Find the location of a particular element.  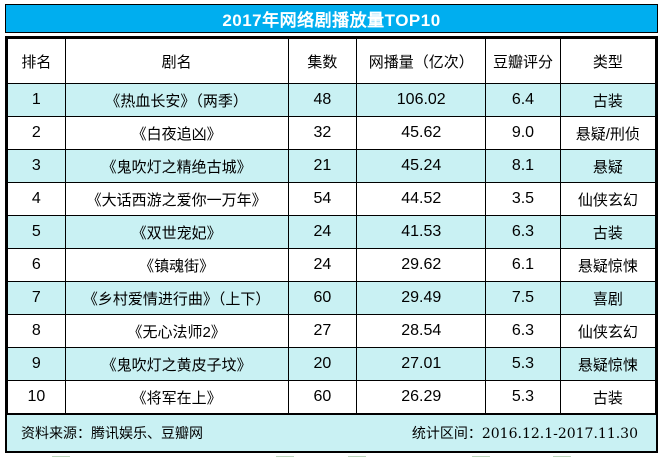

cell-drama-title: 《大话西游之爱你一万年》 is located at coordinates (176, 199).